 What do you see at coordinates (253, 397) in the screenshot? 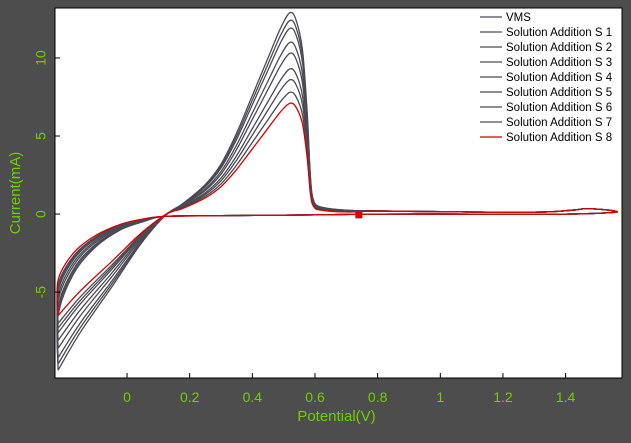
I see `x-tick-label: 0.4` at bounding box center [253, 397].